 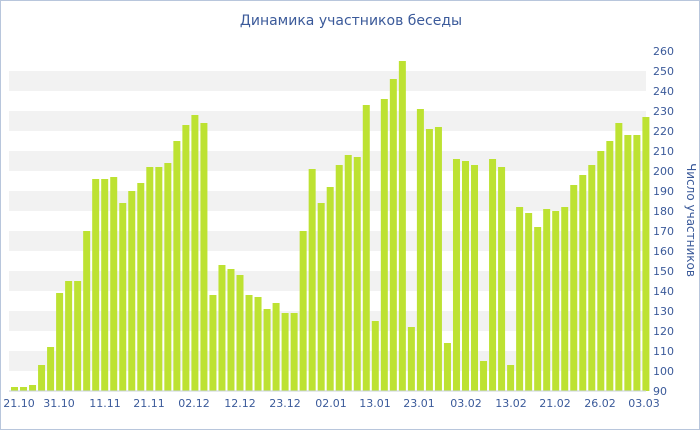 I want to click on y-tick-label: 260, so click(x=663, y=51).